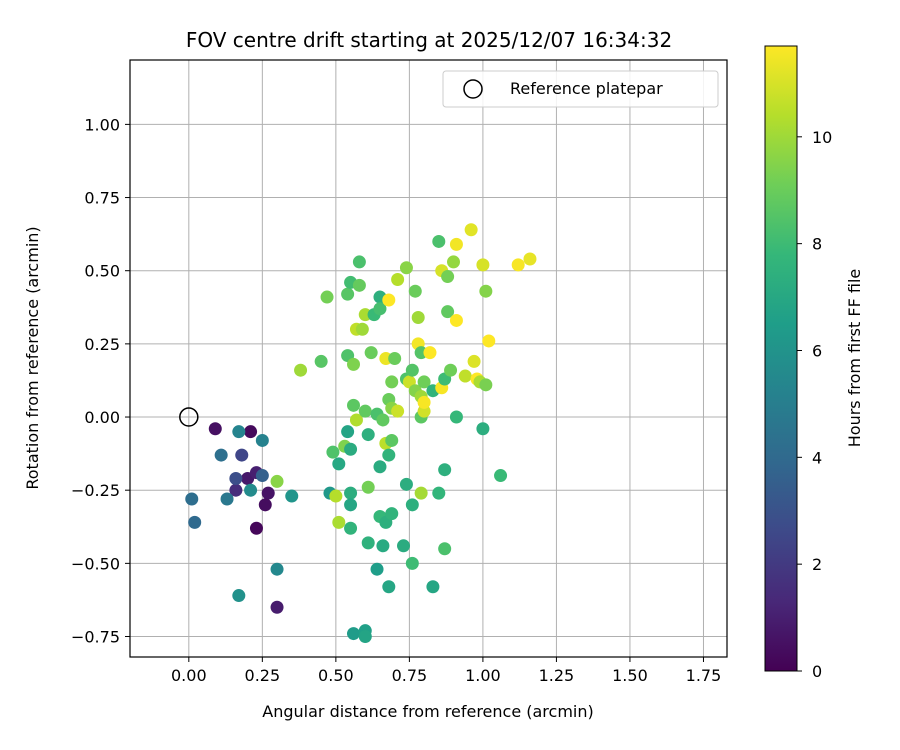  What do you see at coordinates (817, 671) in the screenshot?
I see `colorbar-tick-label: 0` at bounding box center [817, 671].